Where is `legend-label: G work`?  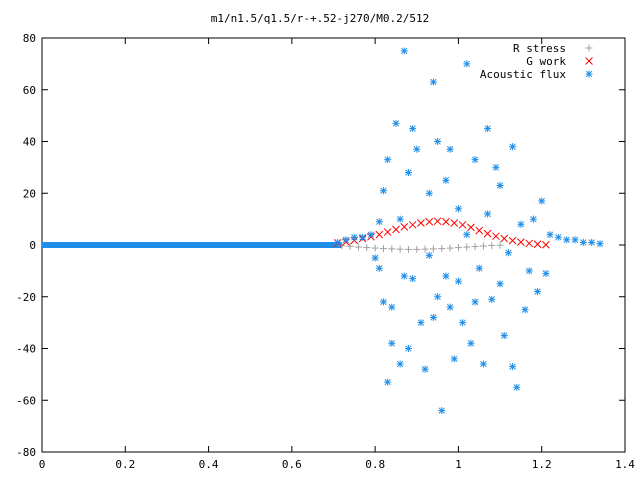
legend-label: G work is located at coordinates (546, 61).